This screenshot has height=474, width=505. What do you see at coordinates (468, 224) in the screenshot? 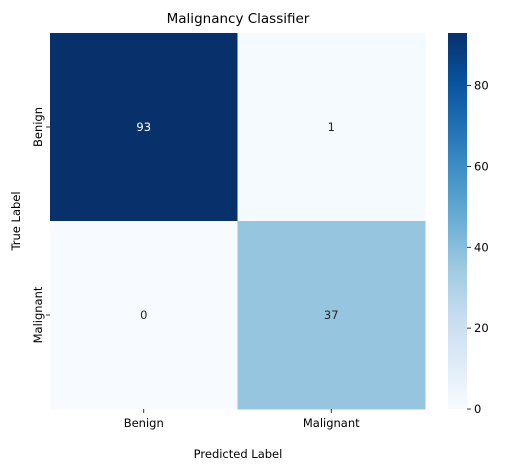
I see `colorbar: 0 20 40 60 80` at bounding box center [468, 224].